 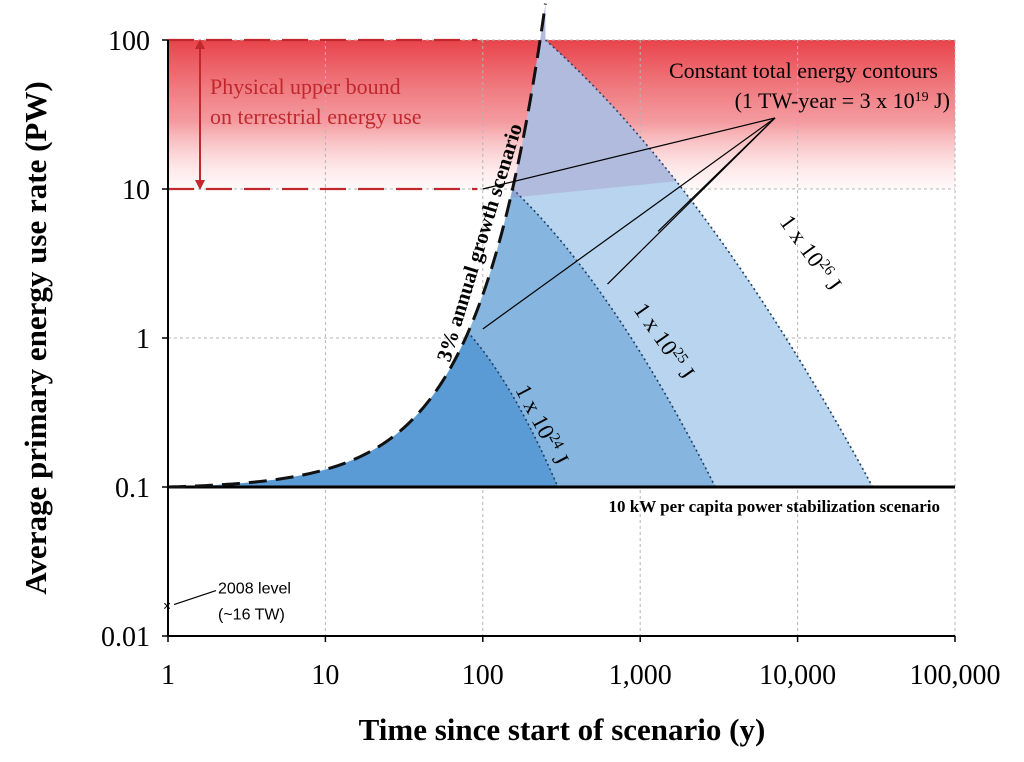 What do you see at coordinates (581, 663) in the screenshot?
I see `x-tick-labels: 1 10 100 1,000 10,000 100,000` at bounding box center [581, 663].